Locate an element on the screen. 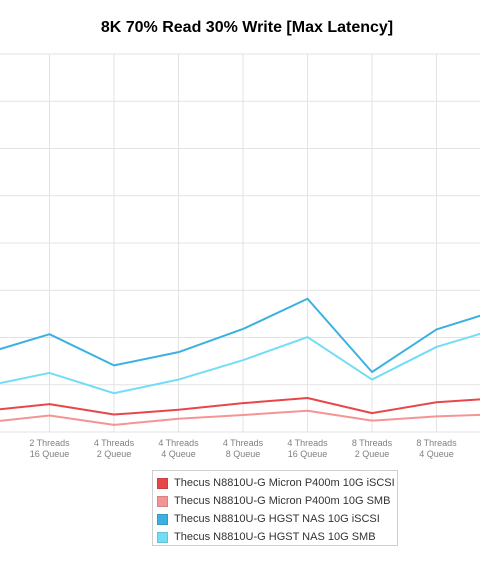 This screenshot has width=480, height=567. x-tick-label: 2 Threads 16 Queue is located at coordinates (49, 448).